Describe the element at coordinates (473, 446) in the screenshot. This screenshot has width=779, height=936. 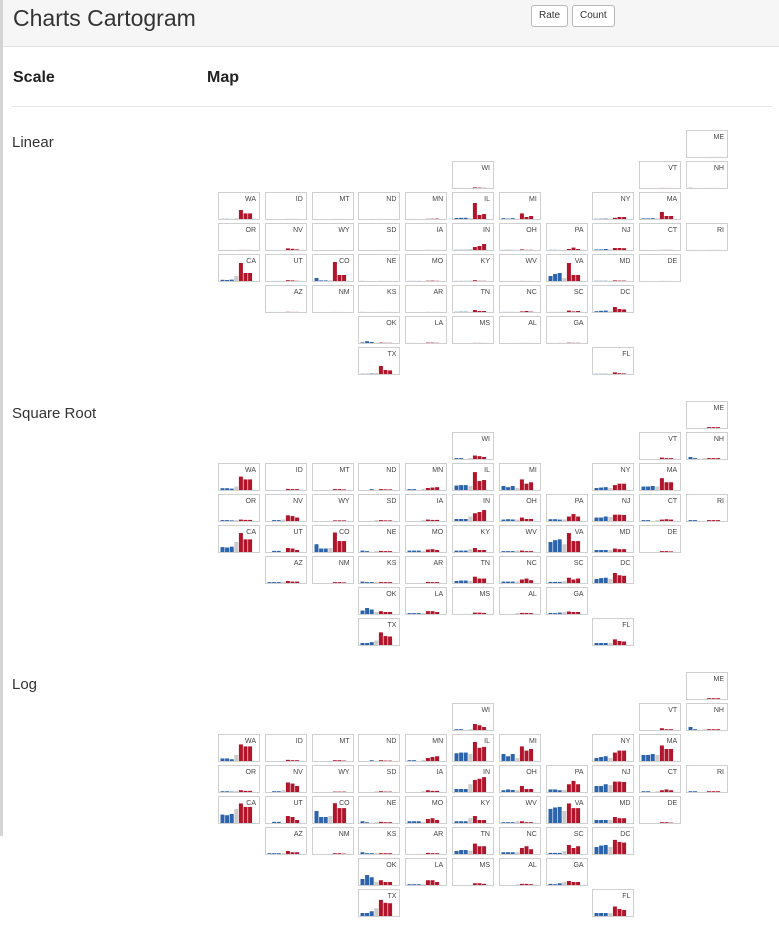
I see `state-cell-wi: WI` at that location.